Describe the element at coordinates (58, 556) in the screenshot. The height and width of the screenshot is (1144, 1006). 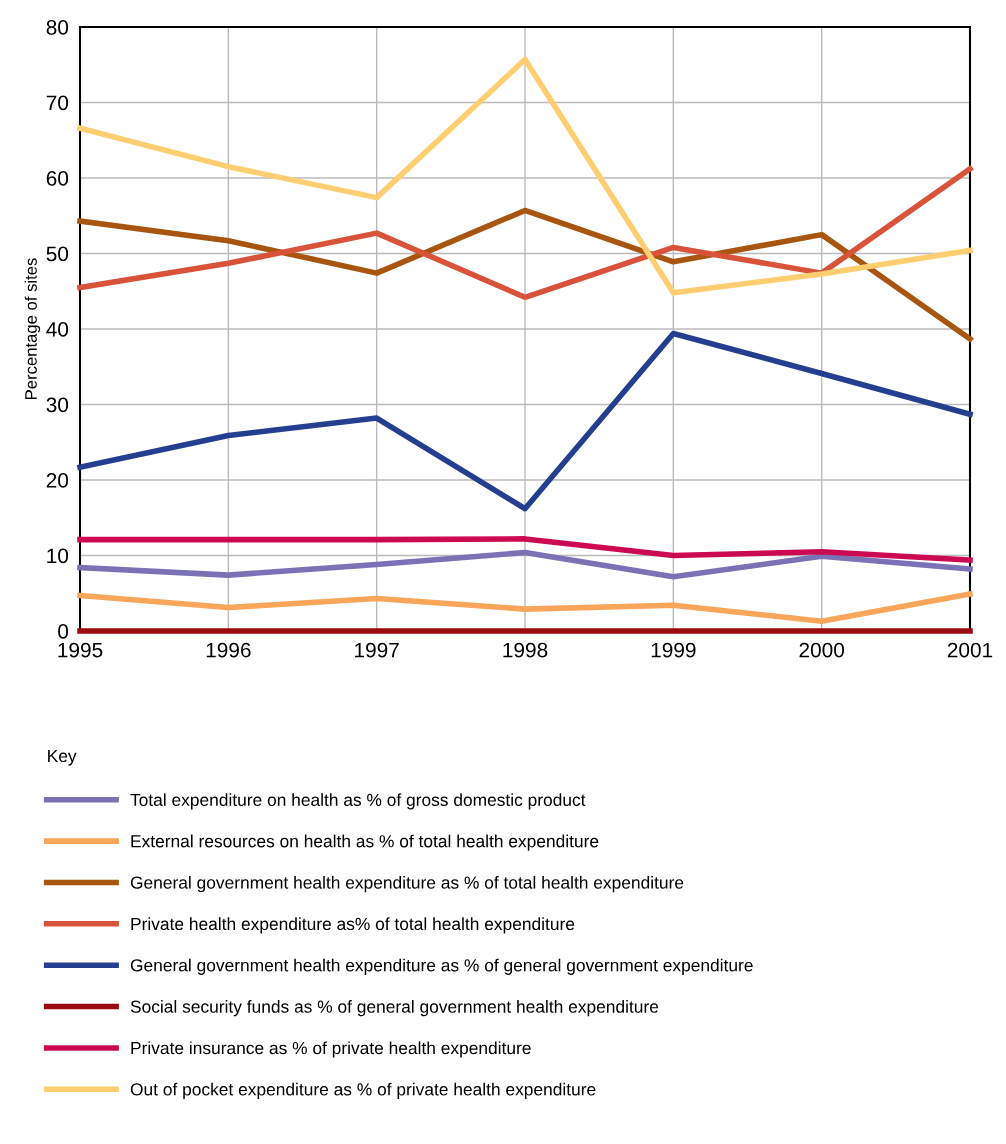
I see `y-tick-label: 10` at that location.